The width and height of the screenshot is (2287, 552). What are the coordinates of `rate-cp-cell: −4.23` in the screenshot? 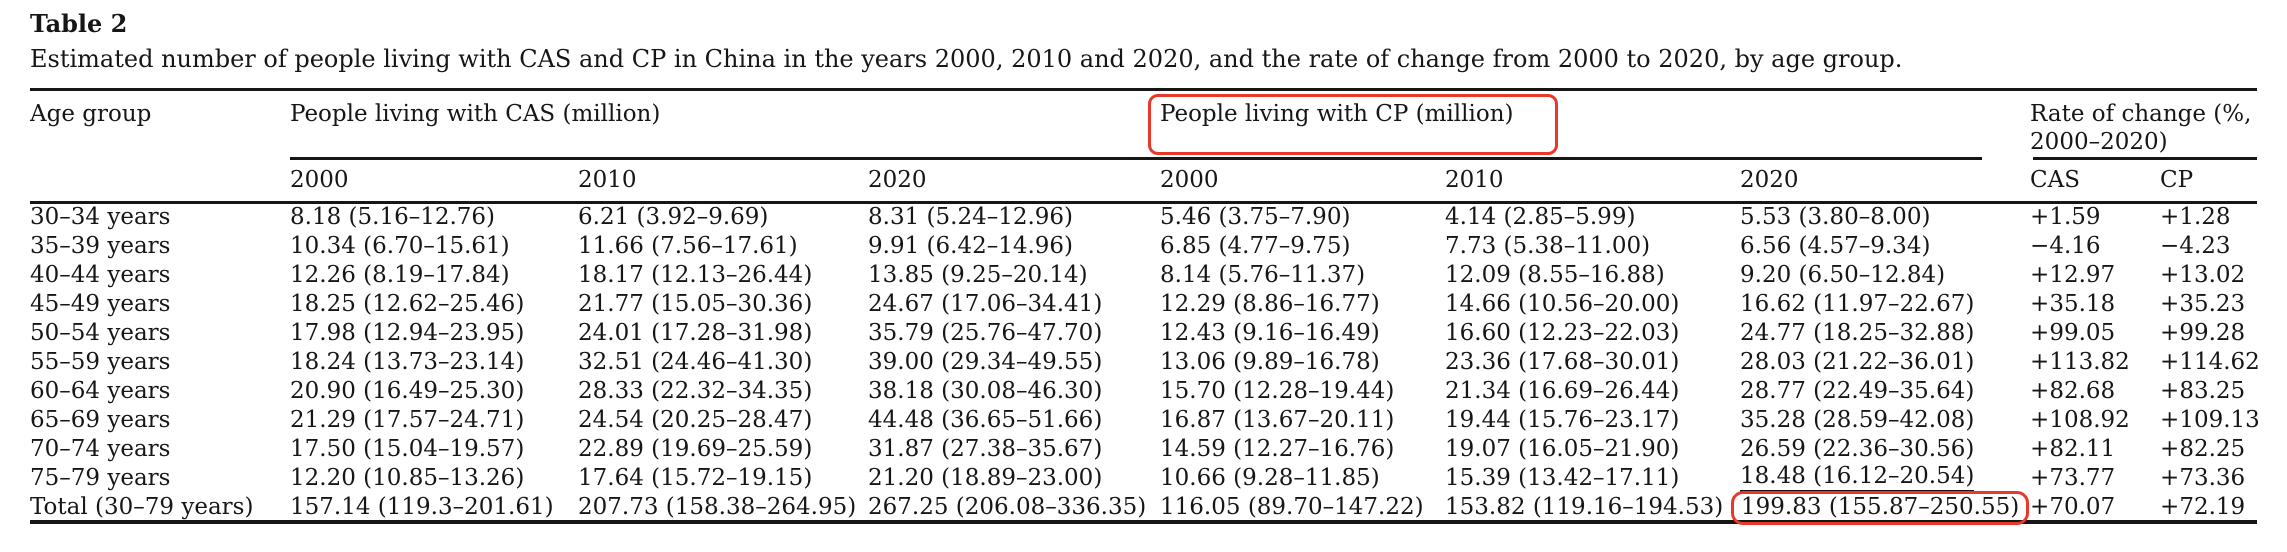 It's located at (2208, 245).